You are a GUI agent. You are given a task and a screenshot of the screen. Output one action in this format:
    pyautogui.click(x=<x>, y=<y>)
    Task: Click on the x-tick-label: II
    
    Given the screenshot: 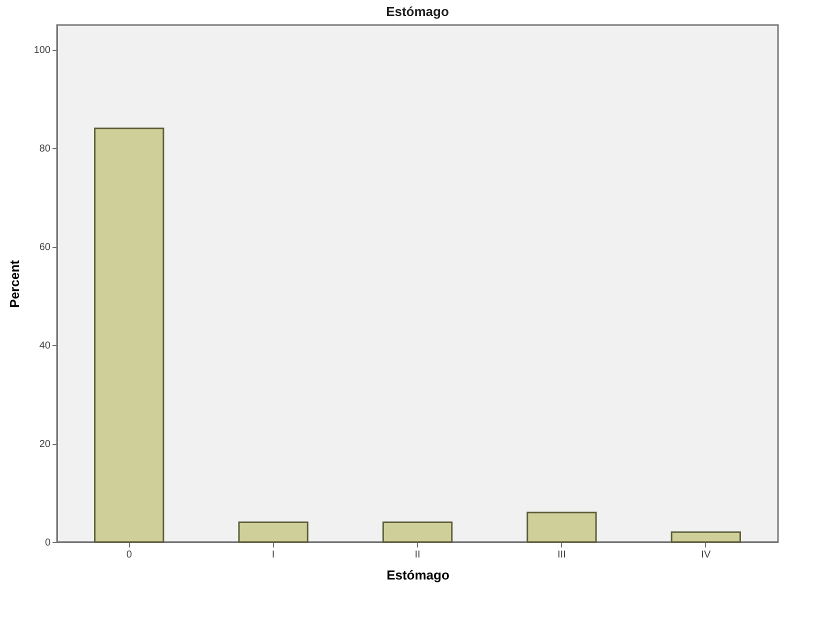 What is the action you would take?
    pyautogui.click(x=417, y=555)
    